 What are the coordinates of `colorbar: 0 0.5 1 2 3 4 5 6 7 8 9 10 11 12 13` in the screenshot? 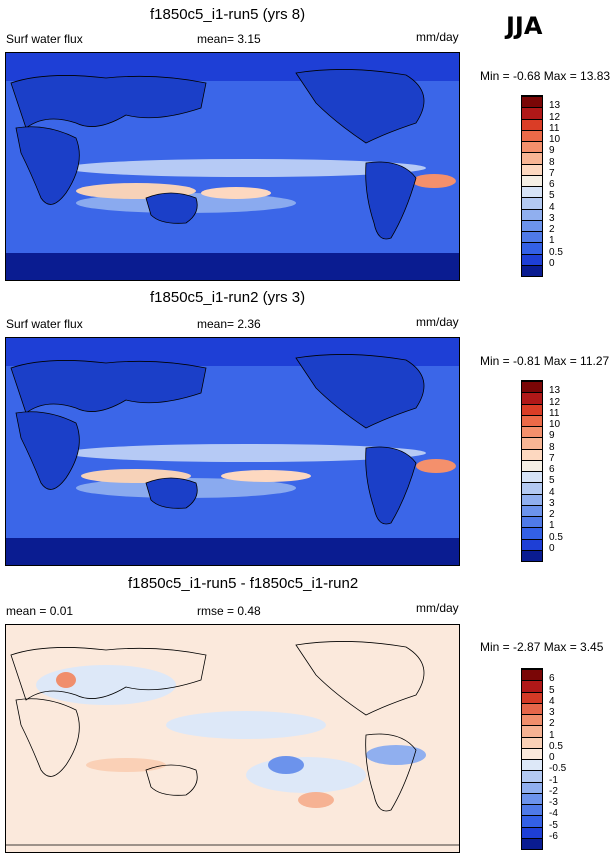 It's located at (542, 471).